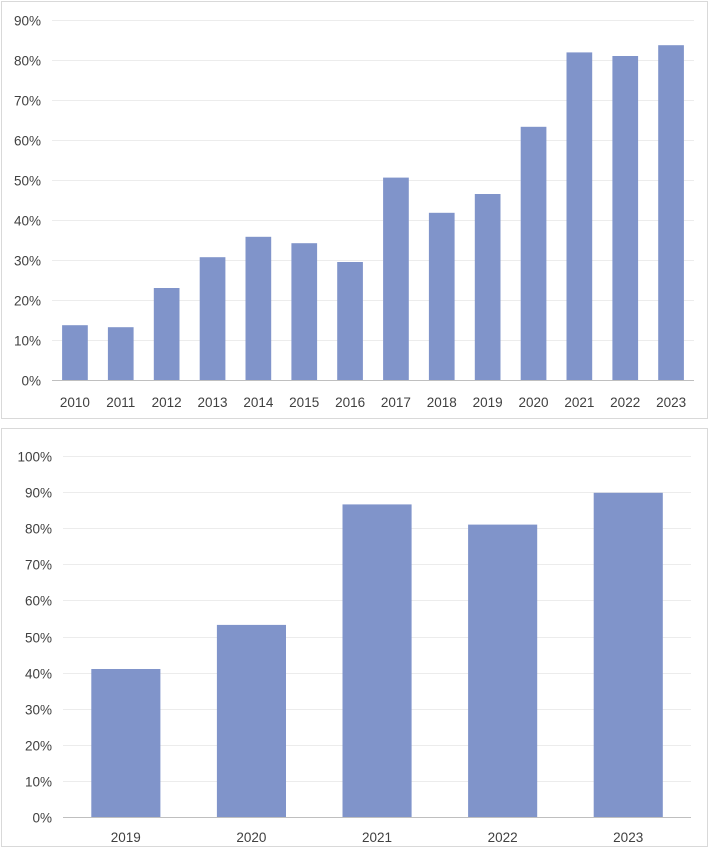 This screenshot has width=710, height=849. I want to click on bar-2017, so click(396, 278).